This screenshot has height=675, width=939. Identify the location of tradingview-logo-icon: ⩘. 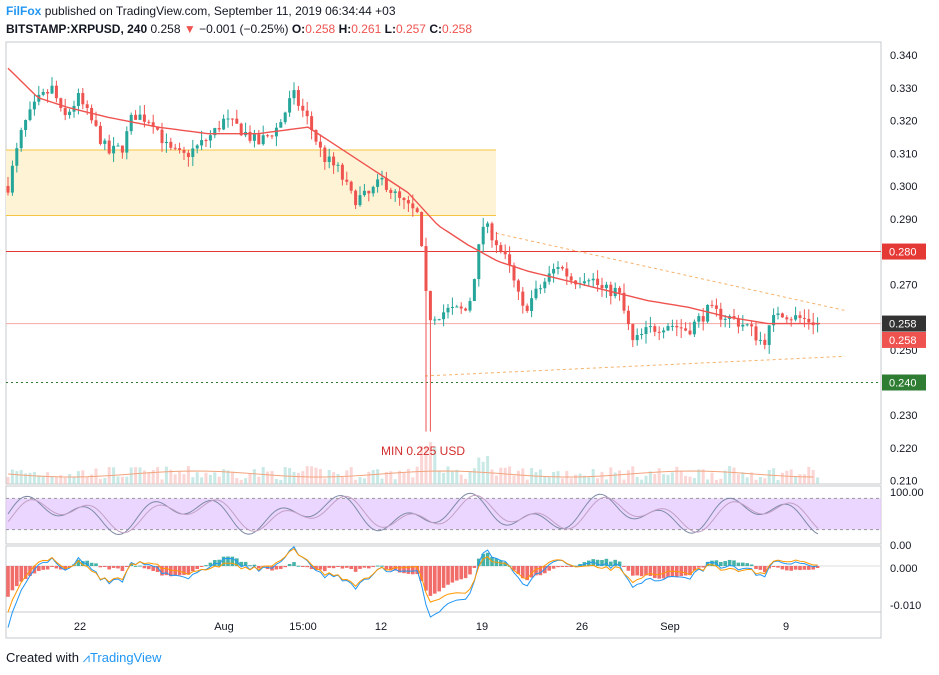
(86, 657).